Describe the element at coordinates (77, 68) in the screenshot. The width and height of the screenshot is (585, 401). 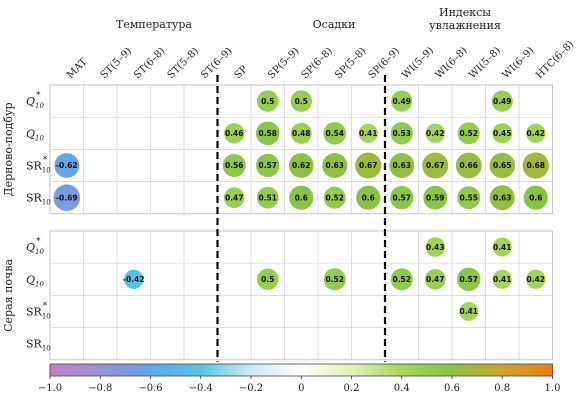
I see `column-header-0: MAT` at that location.